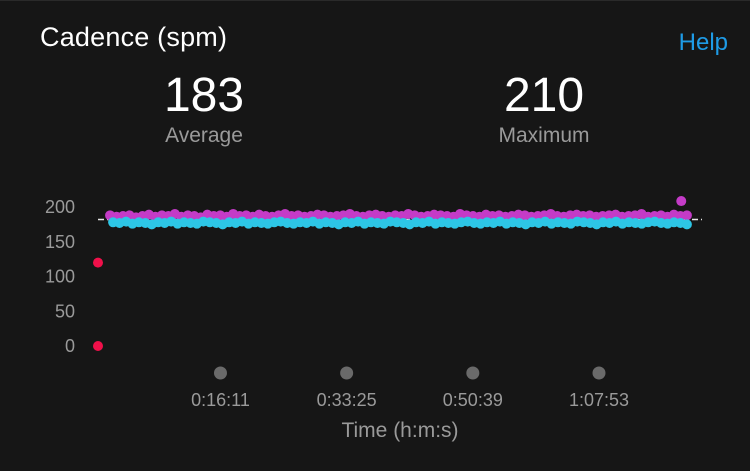  I want to click on help-link: Help, so click(703, 42).